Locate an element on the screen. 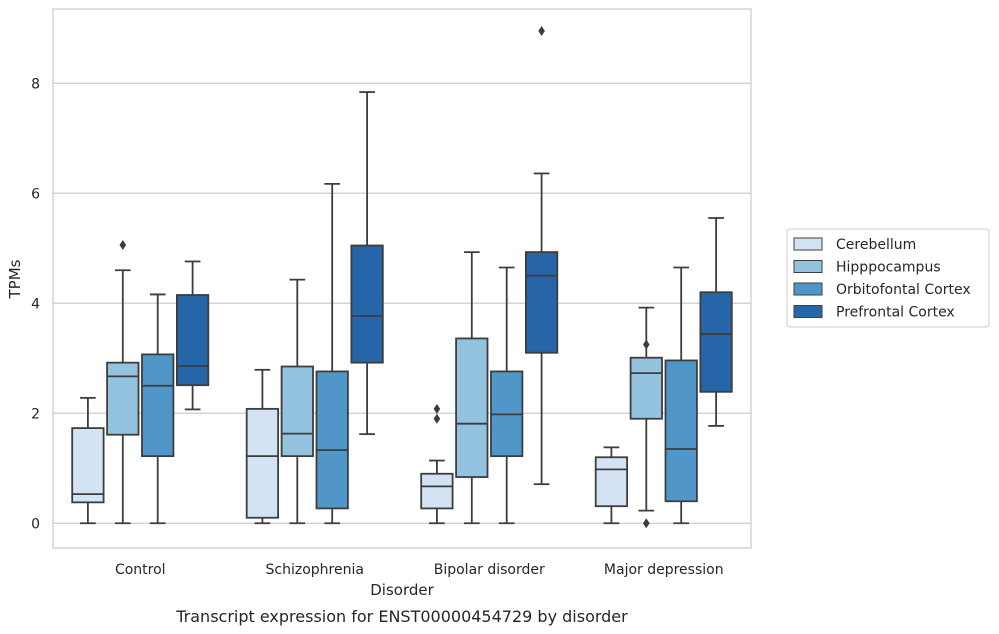 The width and height of the screenshot is (999, 634). legend-label: Hipppocampus is located at coordinates (888, 268).